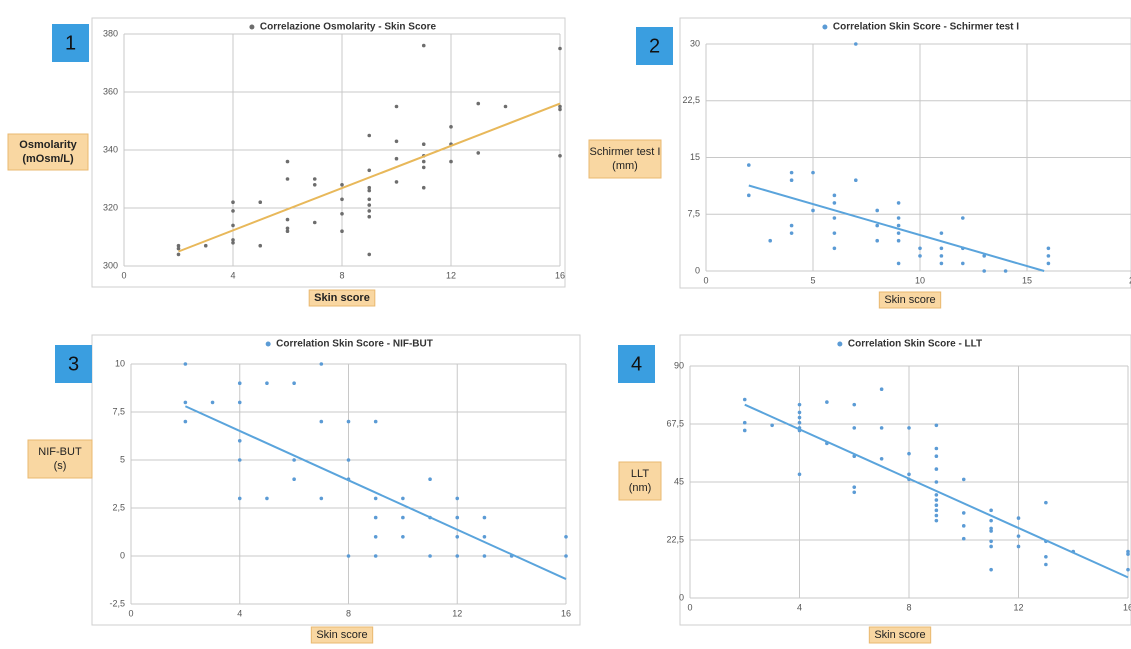  Describe the element at coordinates (252, 27) in the screenshot. I see `legend-marker` at that location.